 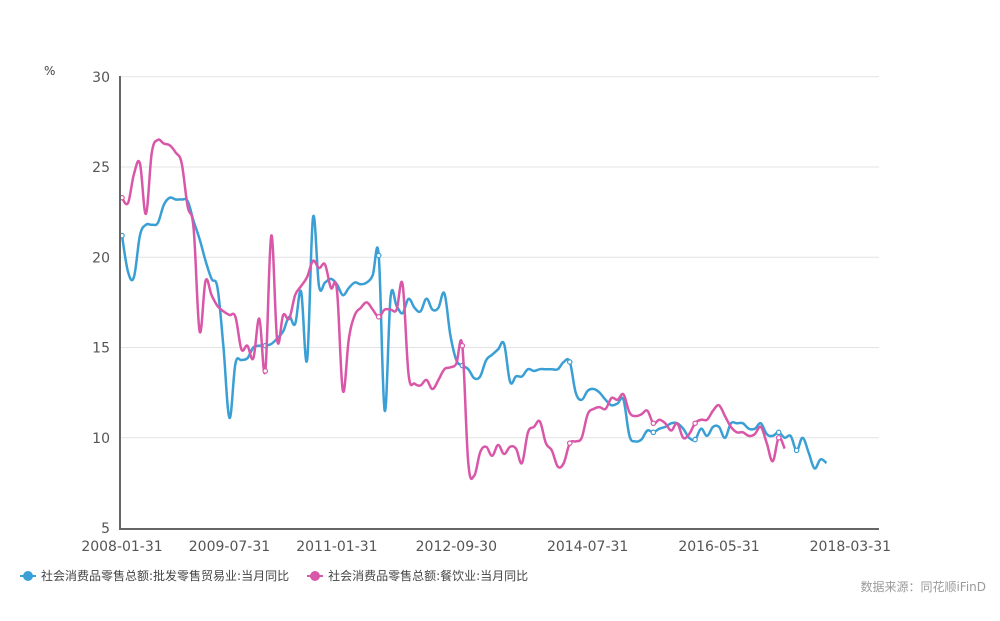 I want to click on y-axis-ticks: 5 10 15 20 25 30, so click(x=101, y=303).